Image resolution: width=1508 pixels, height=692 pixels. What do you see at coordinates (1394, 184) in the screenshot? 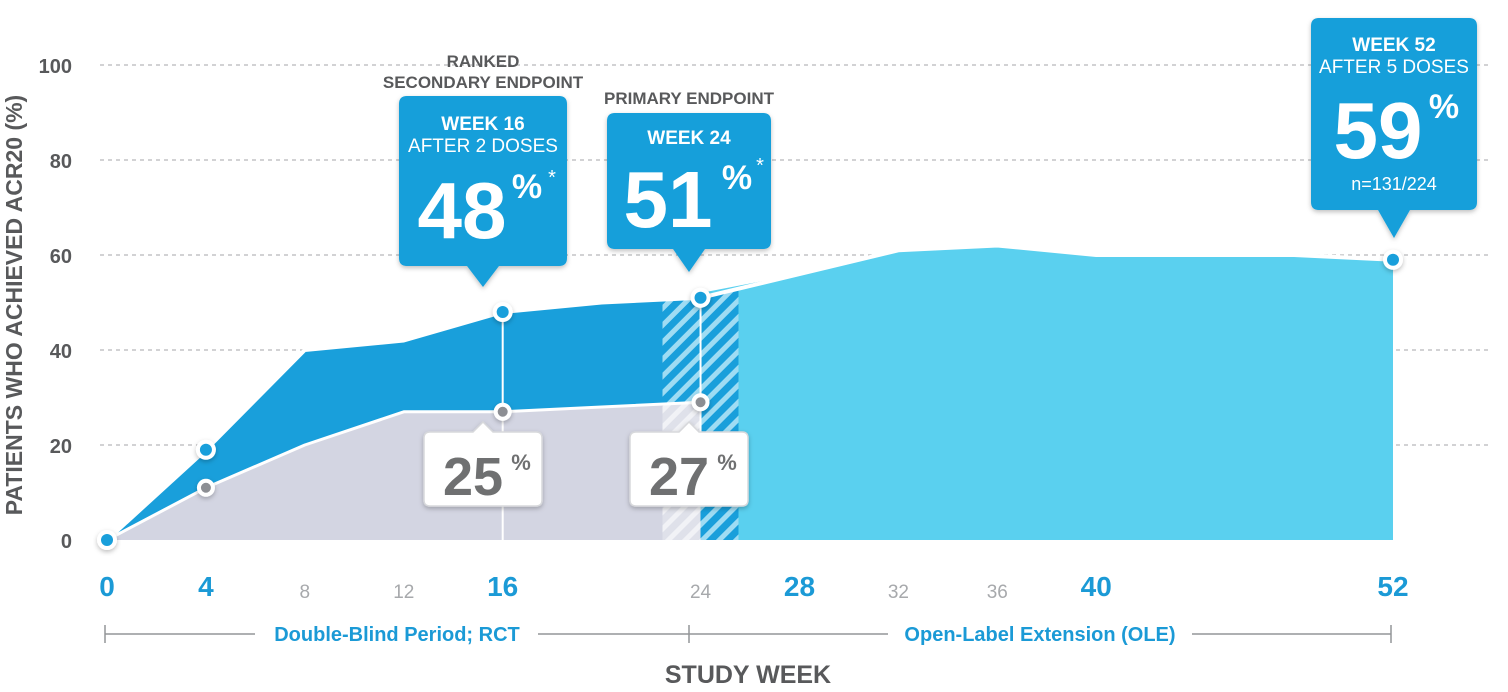
I see `callout-wk52-note: n=131/224` at bounding box center [1394, 184].